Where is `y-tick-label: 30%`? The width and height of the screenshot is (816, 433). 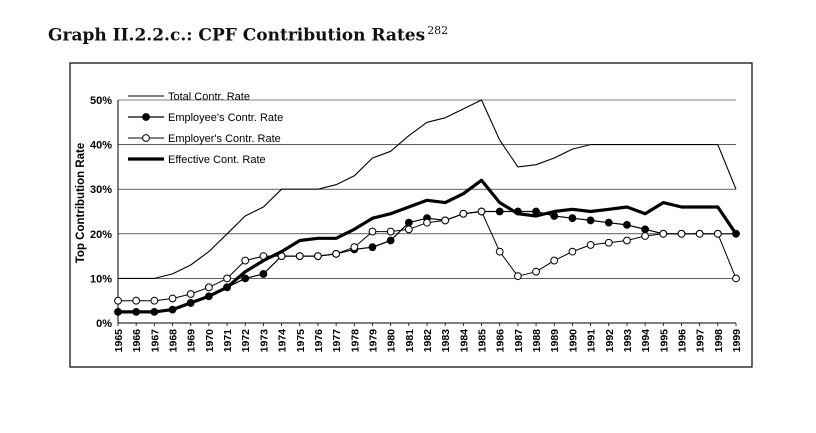
y-tick-label: 30% is located at coordinates (101, 190).